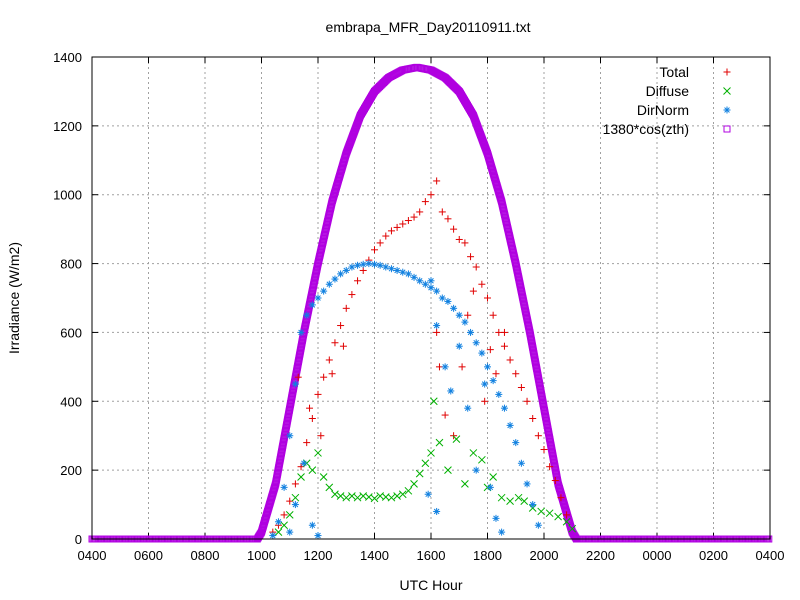 The width and height of the screenshot is (800, 600). Describe the element at coordinates (67, 126) in the screenshot. I see `y-tick-label: 1200` at that location.